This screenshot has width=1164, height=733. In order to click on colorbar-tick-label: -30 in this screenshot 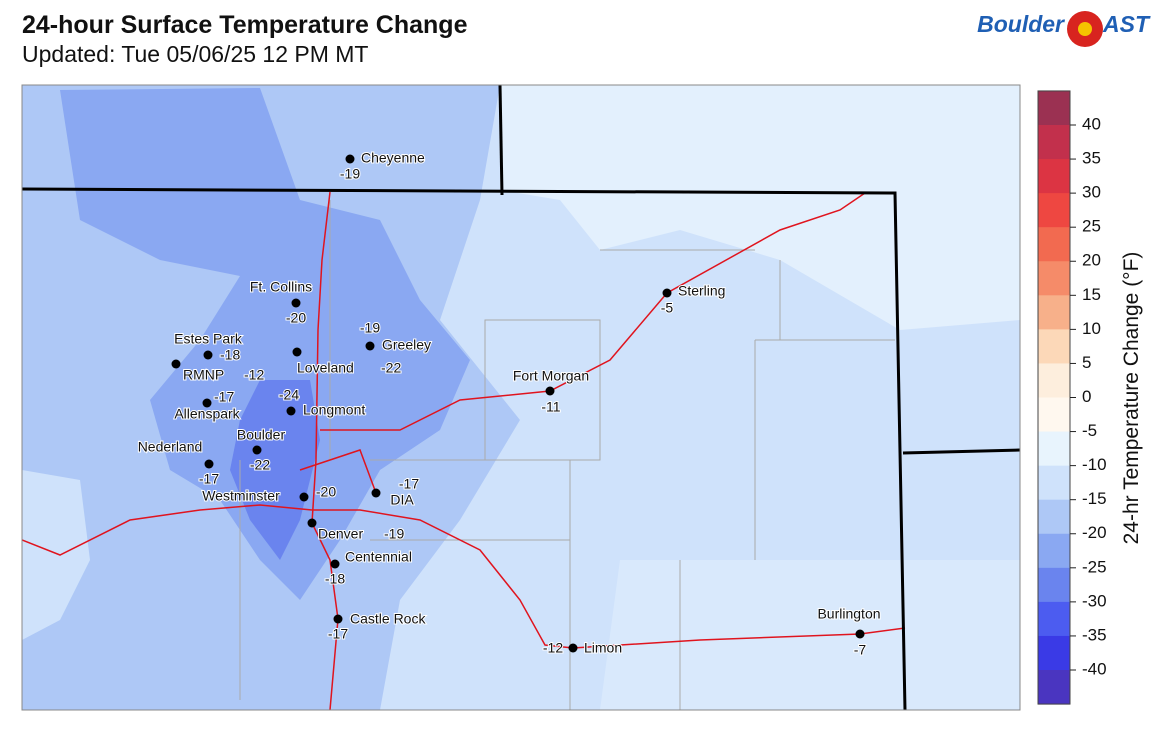, I will do `click(1094, 600)`.